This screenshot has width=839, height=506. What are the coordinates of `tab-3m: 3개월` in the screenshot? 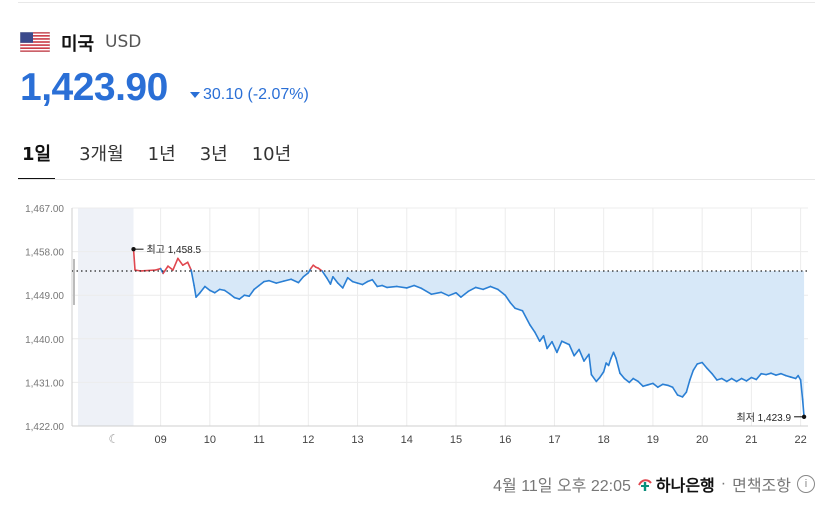 It's located at (101, 154).